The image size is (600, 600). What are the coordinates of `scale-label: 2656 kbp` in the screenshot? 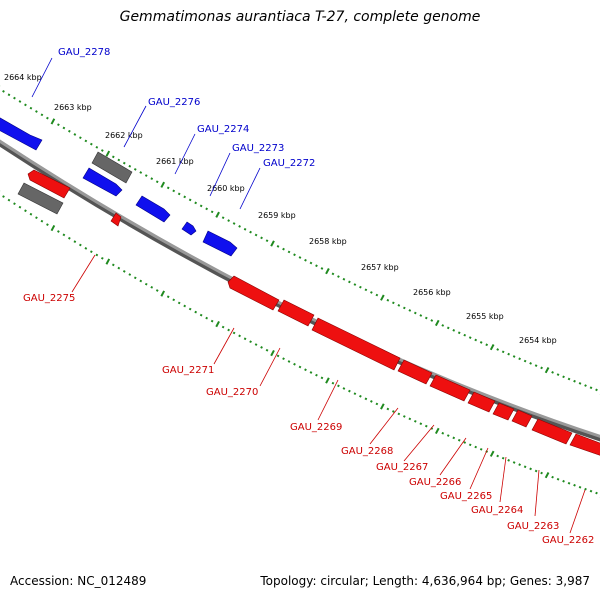 It's located at (432, 292).